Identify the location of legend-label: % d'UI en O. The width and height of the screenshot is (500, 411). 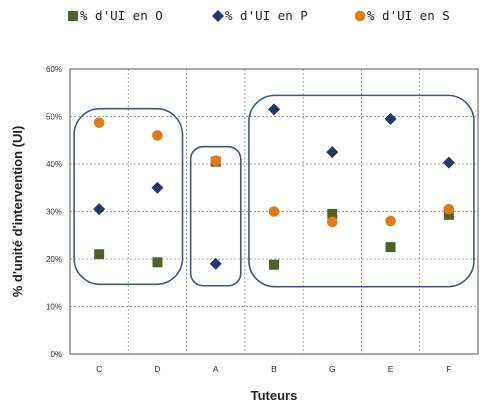
(121, 15).